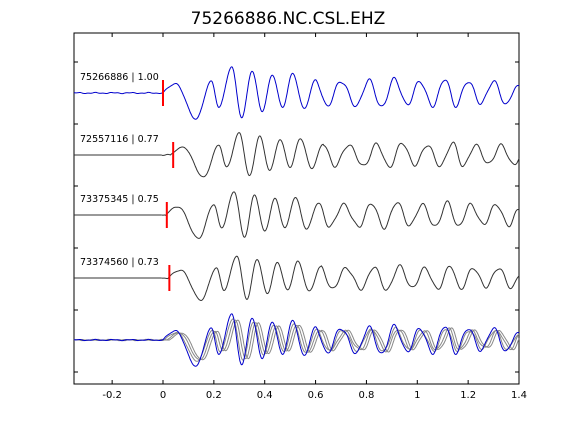 This screenshot has width=576, height=432. I want to click on overlay-reference-trace, so click(297, 340).